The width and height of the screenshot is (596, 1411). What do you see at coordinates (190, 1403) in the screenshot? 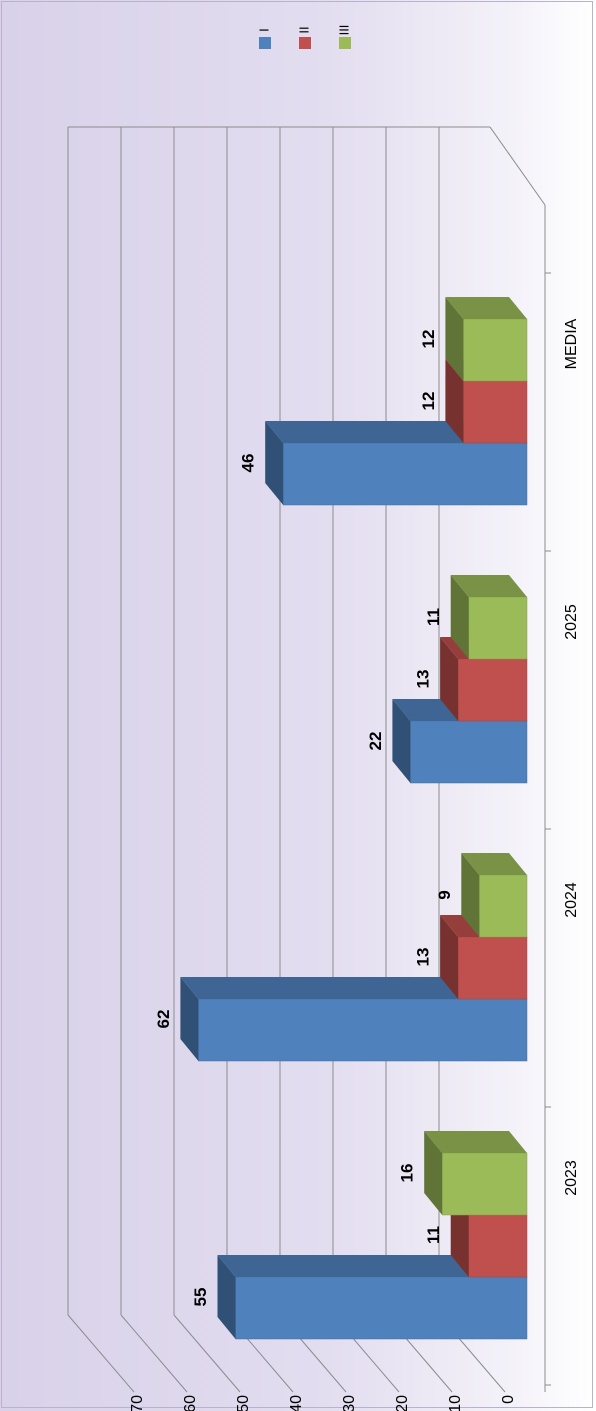
I see `y-tick-label: 60` at bounding box center [190, 1403].